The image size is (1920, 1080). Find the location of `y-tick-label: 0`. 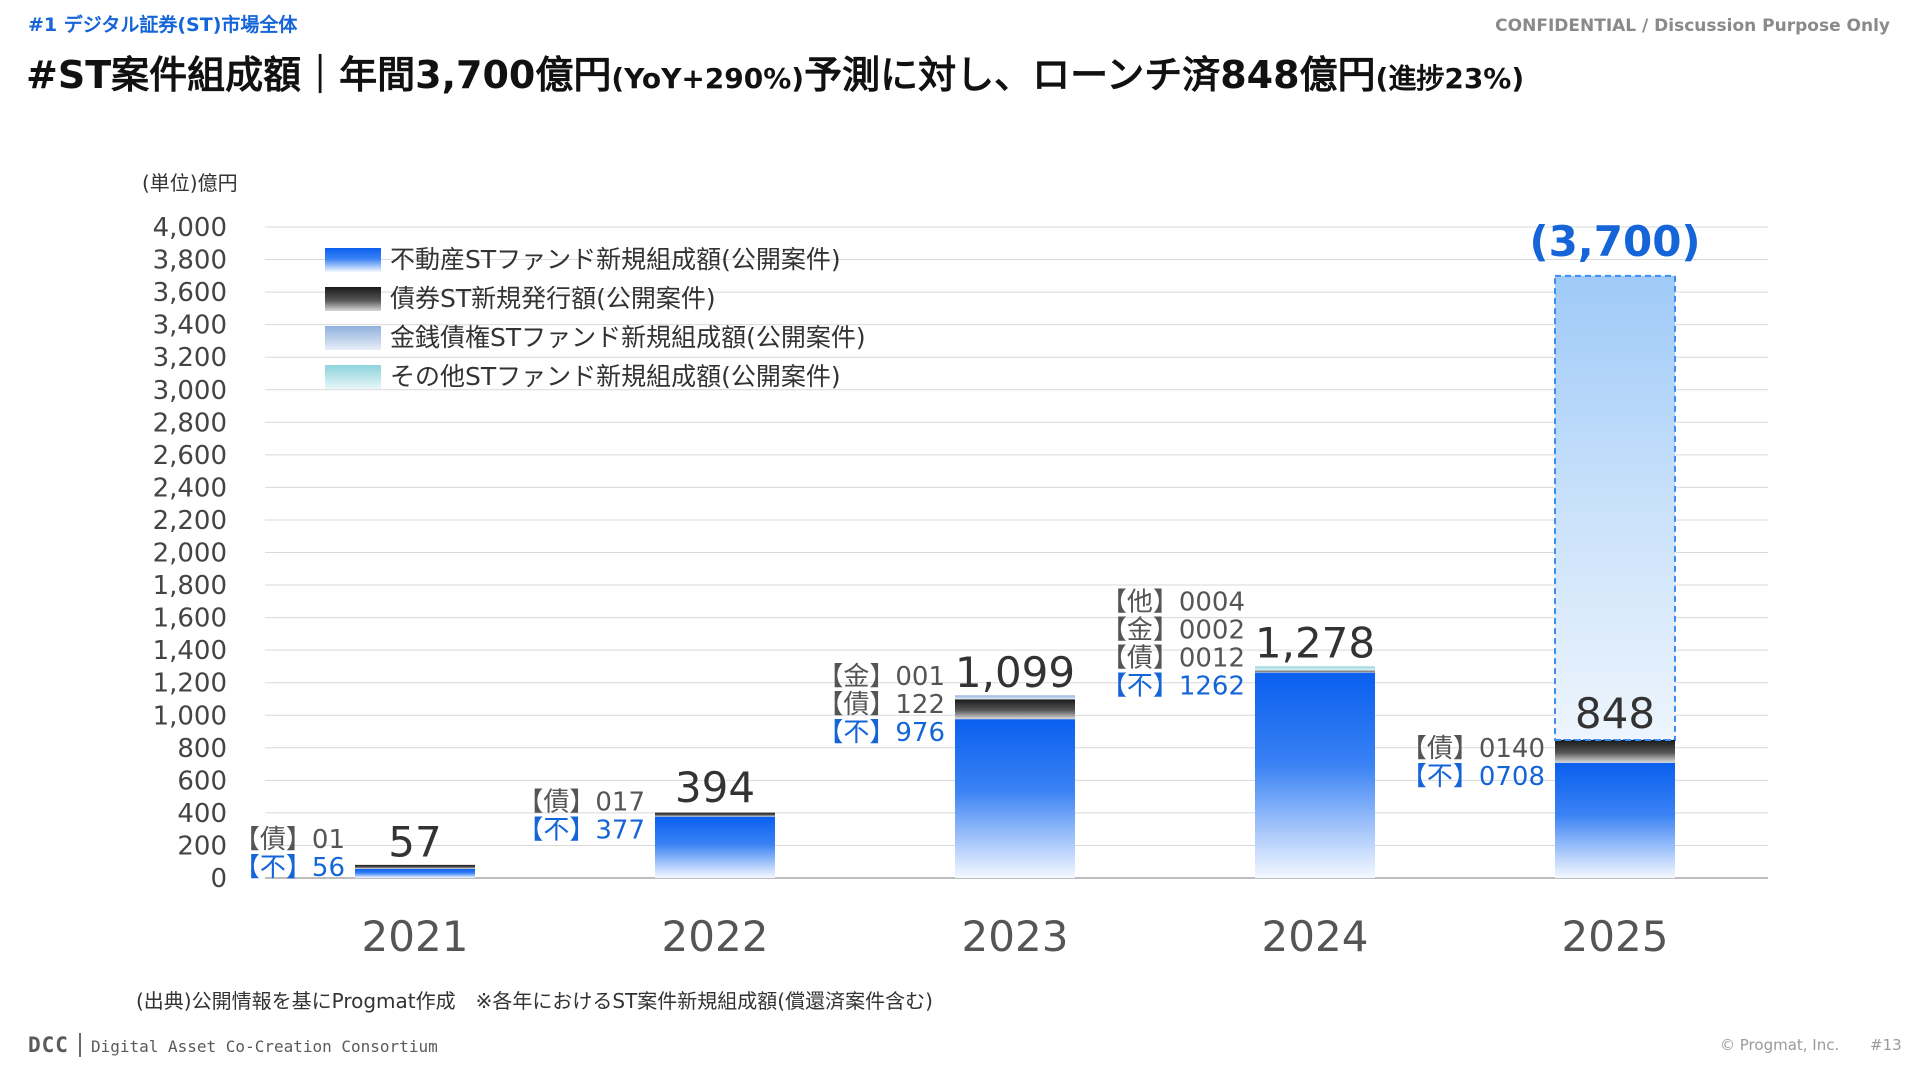

y-tick-label: 0 is located at coordinates (218, 879).